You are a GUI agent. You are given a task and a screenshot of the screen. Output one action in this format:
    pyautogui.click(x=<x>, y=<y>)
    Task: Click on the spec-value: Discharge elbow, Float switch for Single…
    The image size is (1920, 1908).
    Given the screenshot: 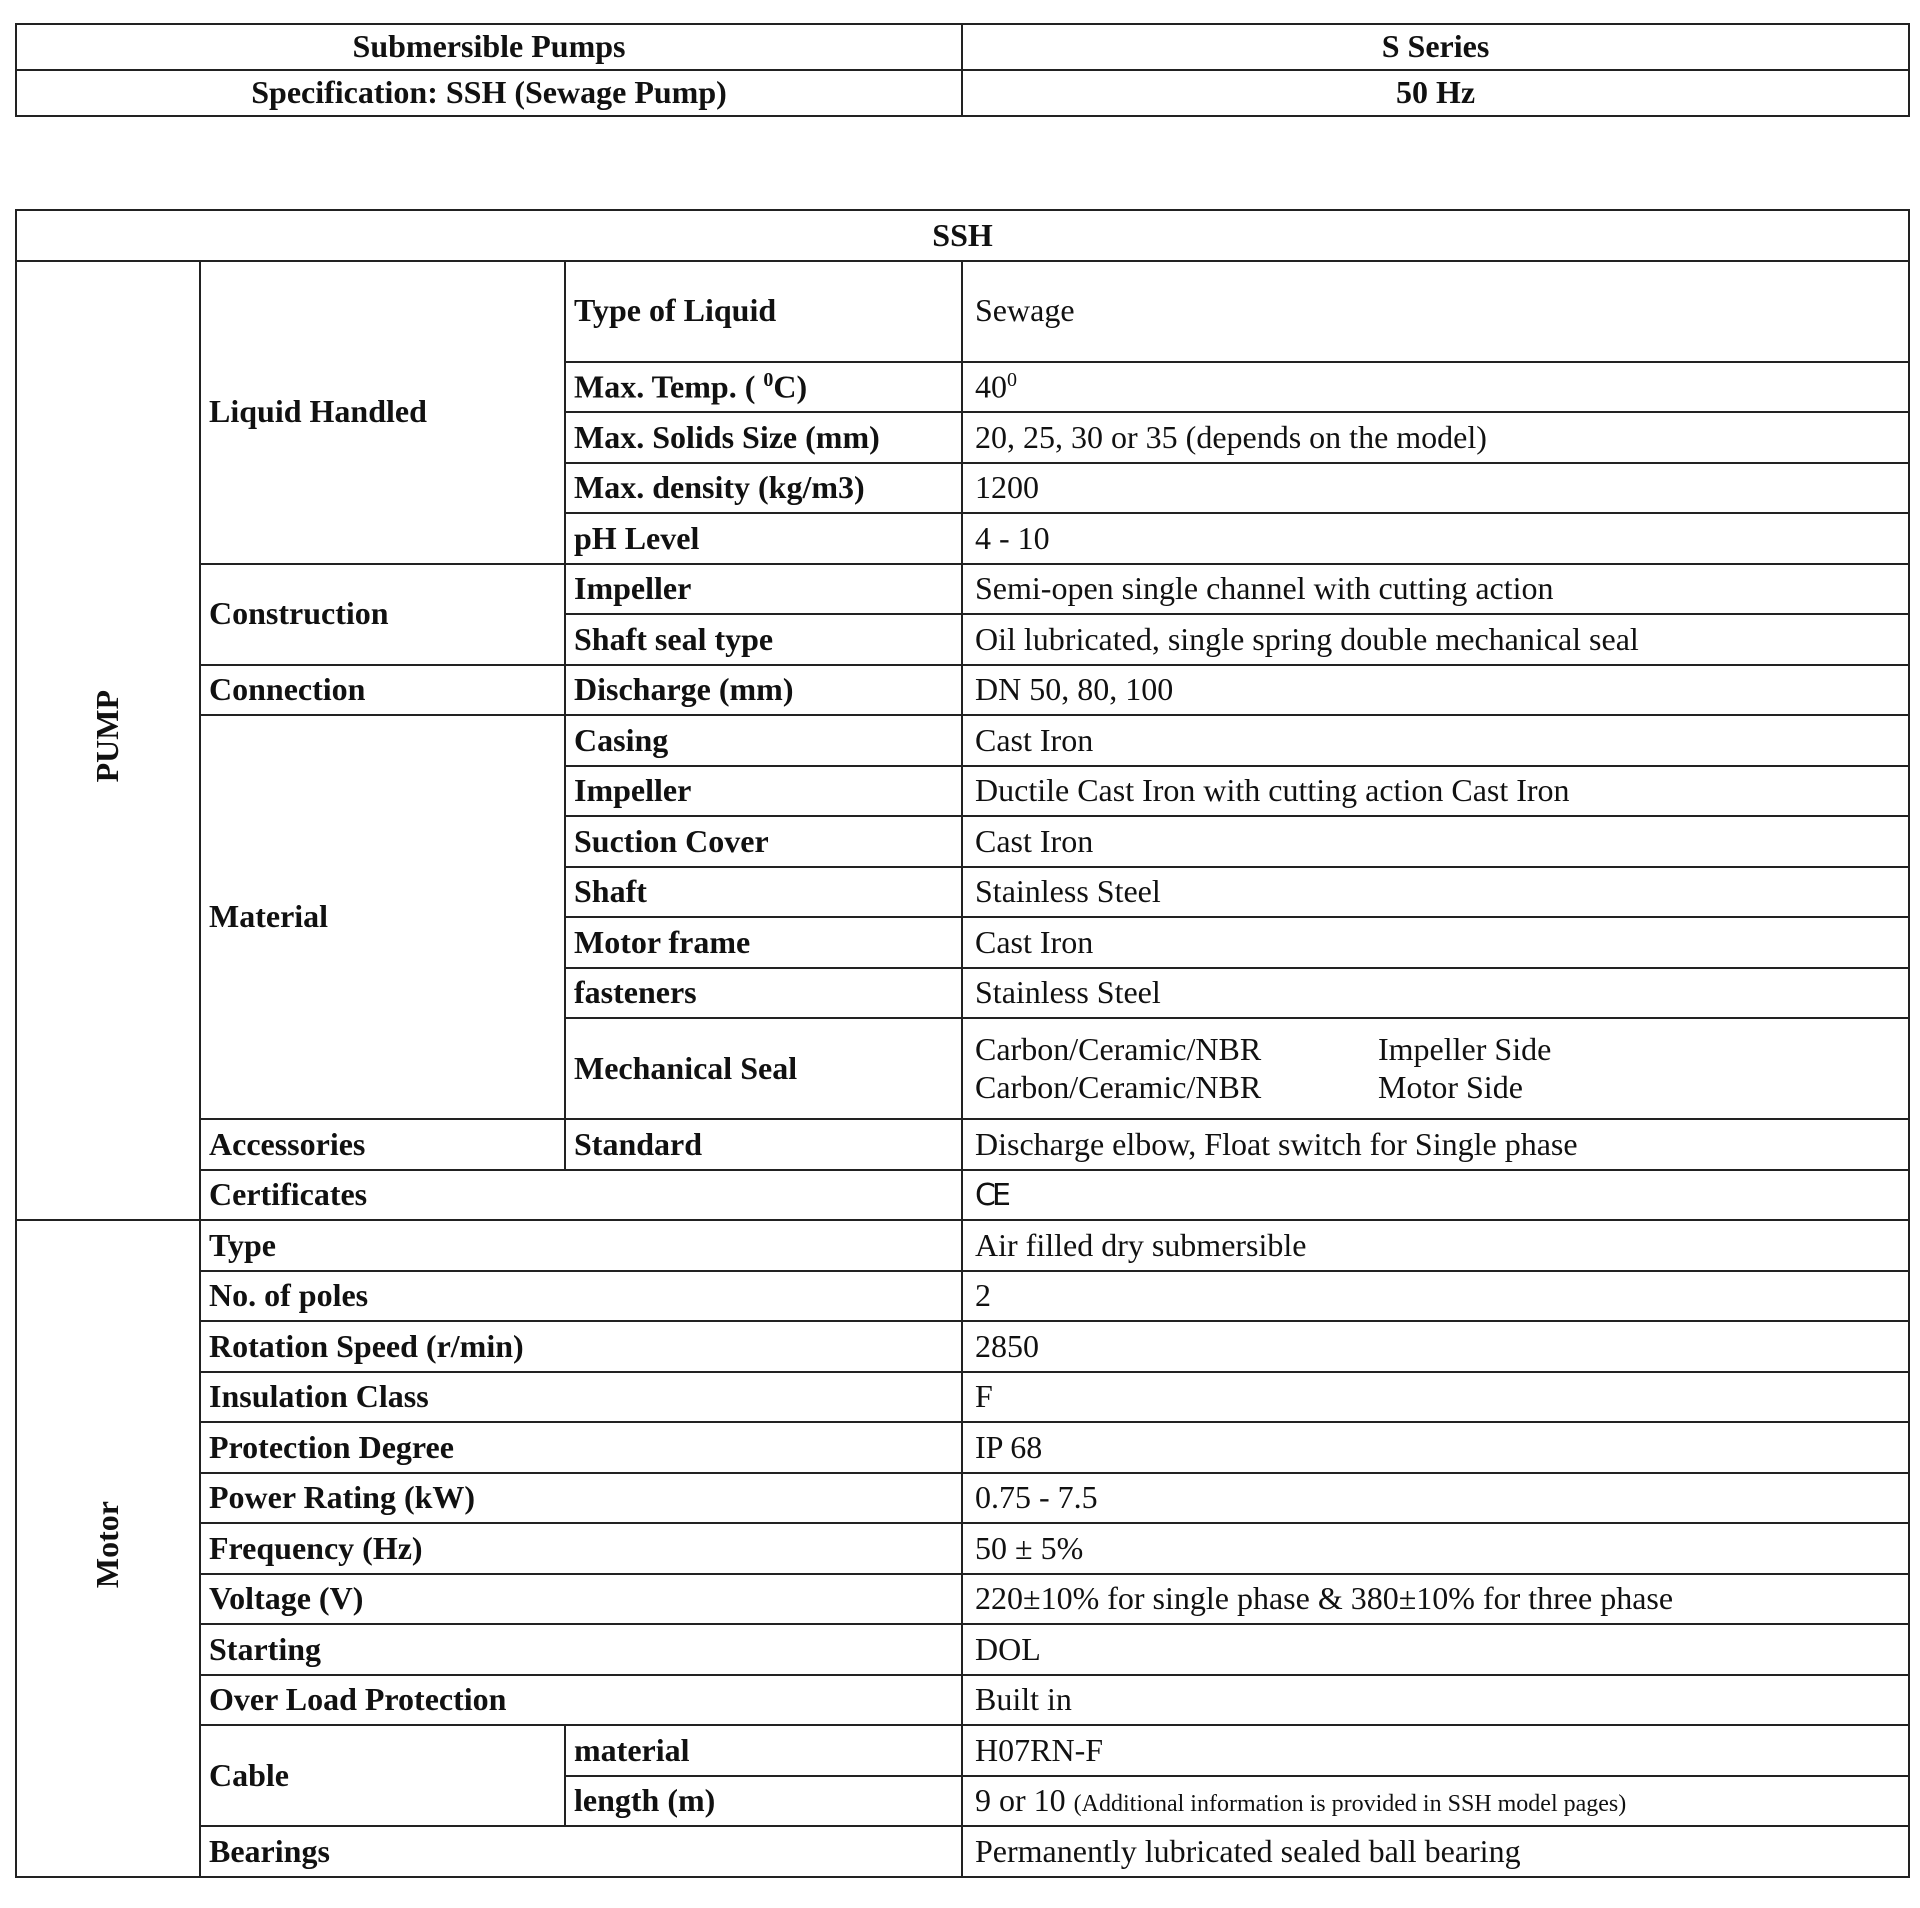 What is the action you would take?
    pyautogui.click(x=1435, y=1144)
    